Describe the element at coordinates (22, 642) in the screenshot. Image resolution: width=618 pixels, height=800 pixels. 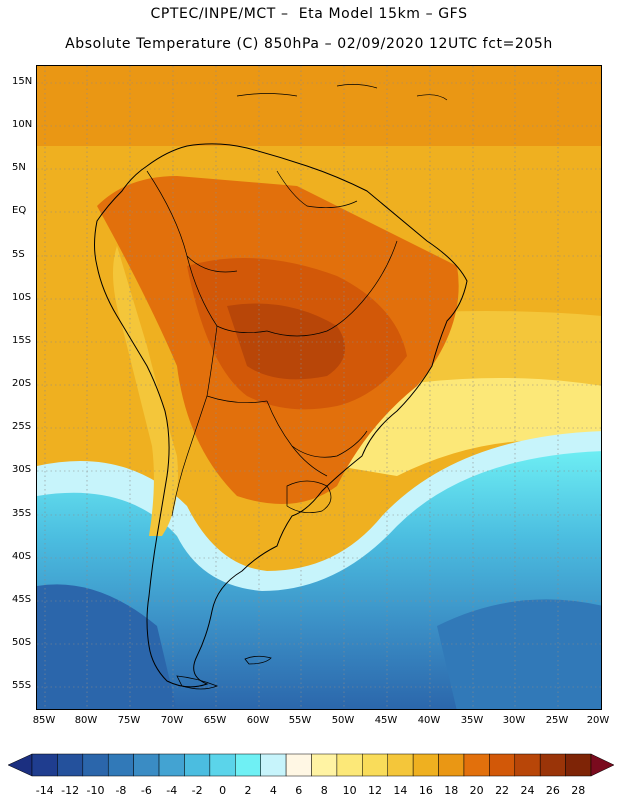
I see `lat-label: 50S` at that location.